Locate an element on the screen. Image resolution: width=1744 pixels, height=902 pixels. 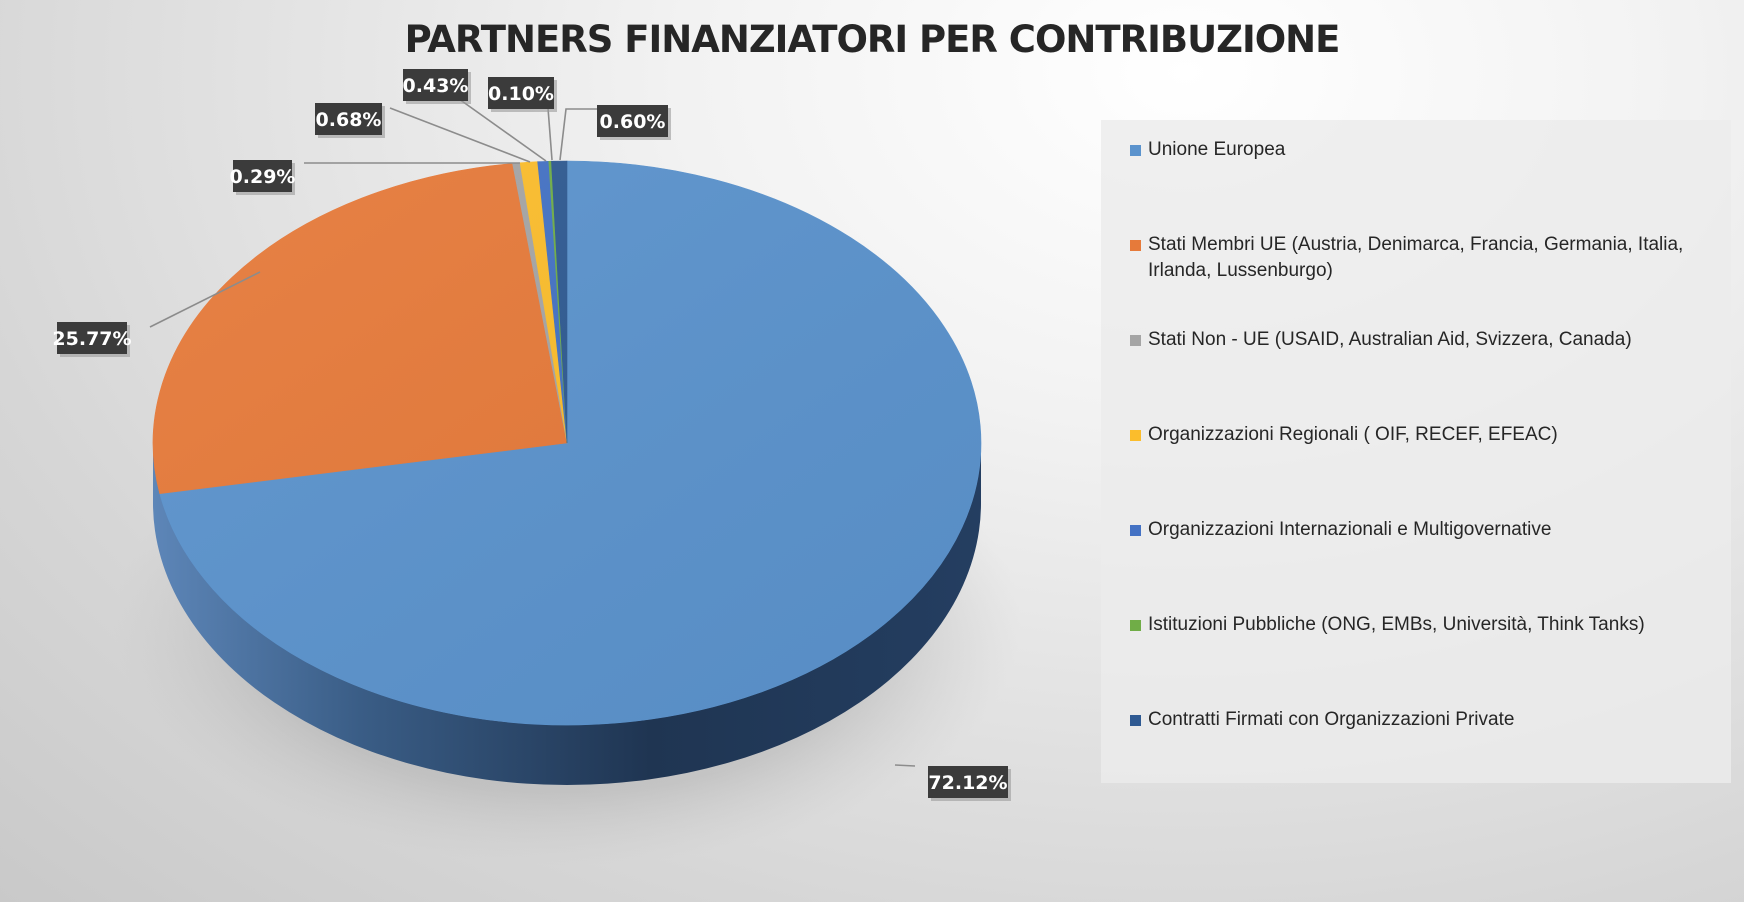
data-label: 0.43% is located at coordinates (475, 115).